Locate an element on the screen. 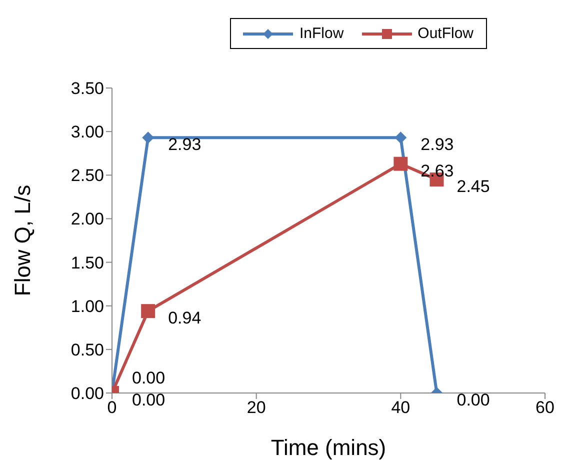 This screenshot has height=473, width=569. y-tick-label: 1.00 is located at coordinates (87, 306).